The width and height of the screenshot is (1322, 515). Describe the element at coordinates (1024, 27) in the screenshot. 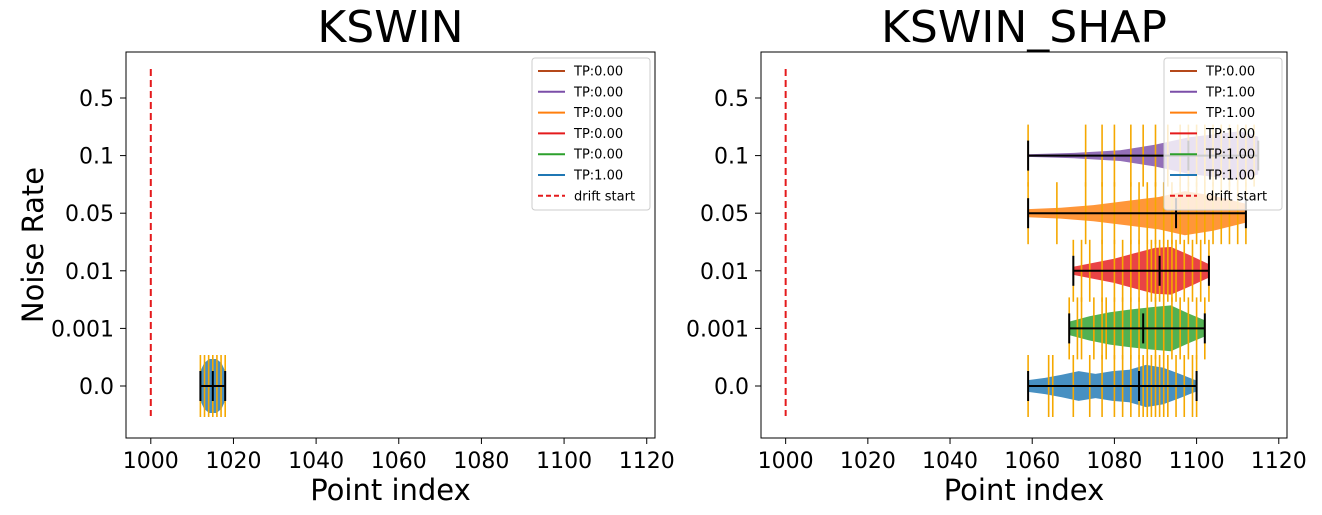

I see `chart-title: KSWIN_SHAP` at that location.